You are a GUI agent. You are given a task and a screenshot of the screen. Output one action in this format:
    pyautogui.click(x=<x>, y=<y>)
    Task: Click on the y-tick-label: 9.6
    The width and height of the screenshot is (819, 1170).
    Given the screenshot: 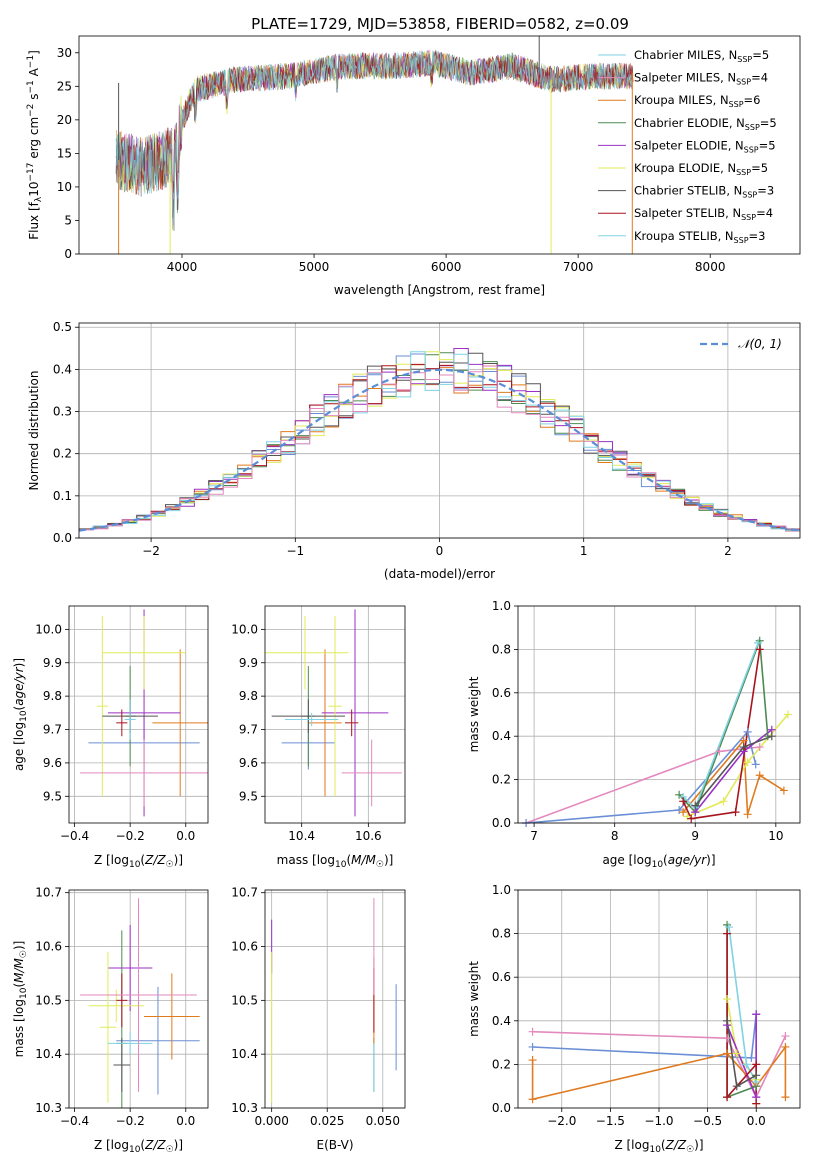 What is the action you would take?
    pyautogui.click(x=248, y=763)
    